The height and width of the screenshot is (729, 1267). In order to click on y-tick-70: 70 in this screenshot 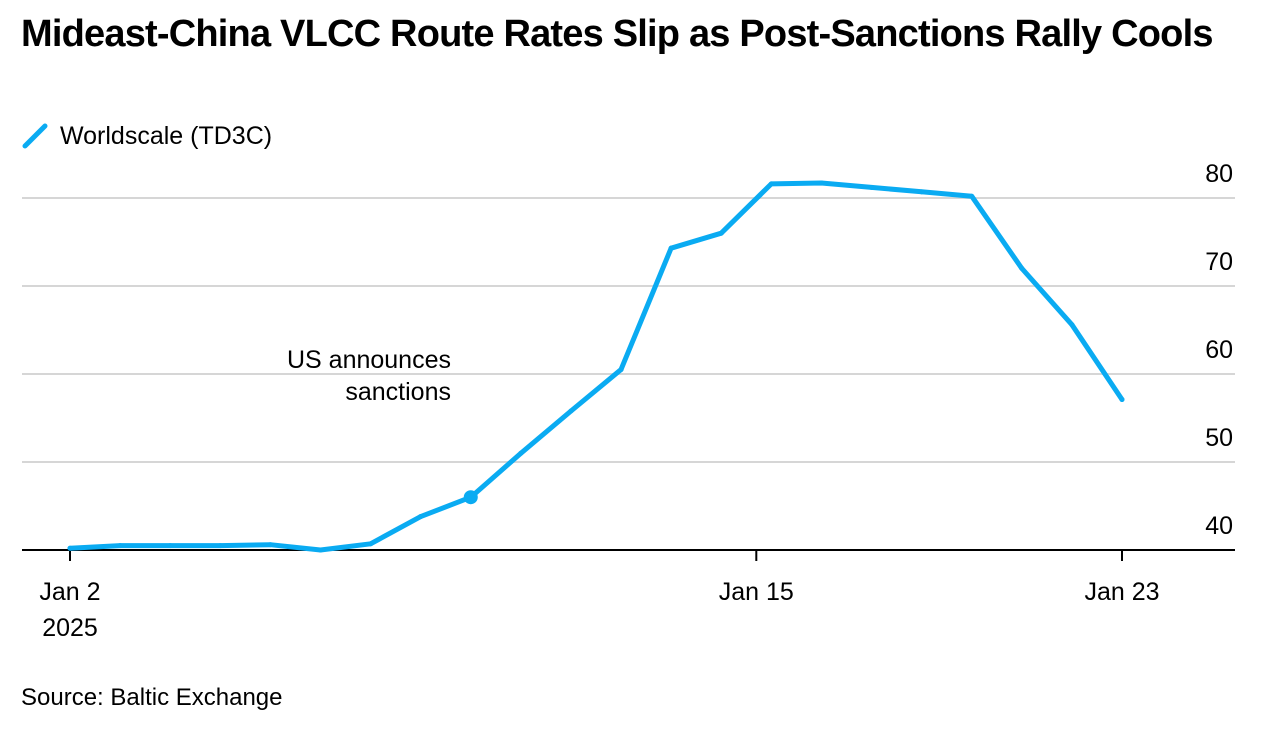, I will do `click(1219, 262)`.